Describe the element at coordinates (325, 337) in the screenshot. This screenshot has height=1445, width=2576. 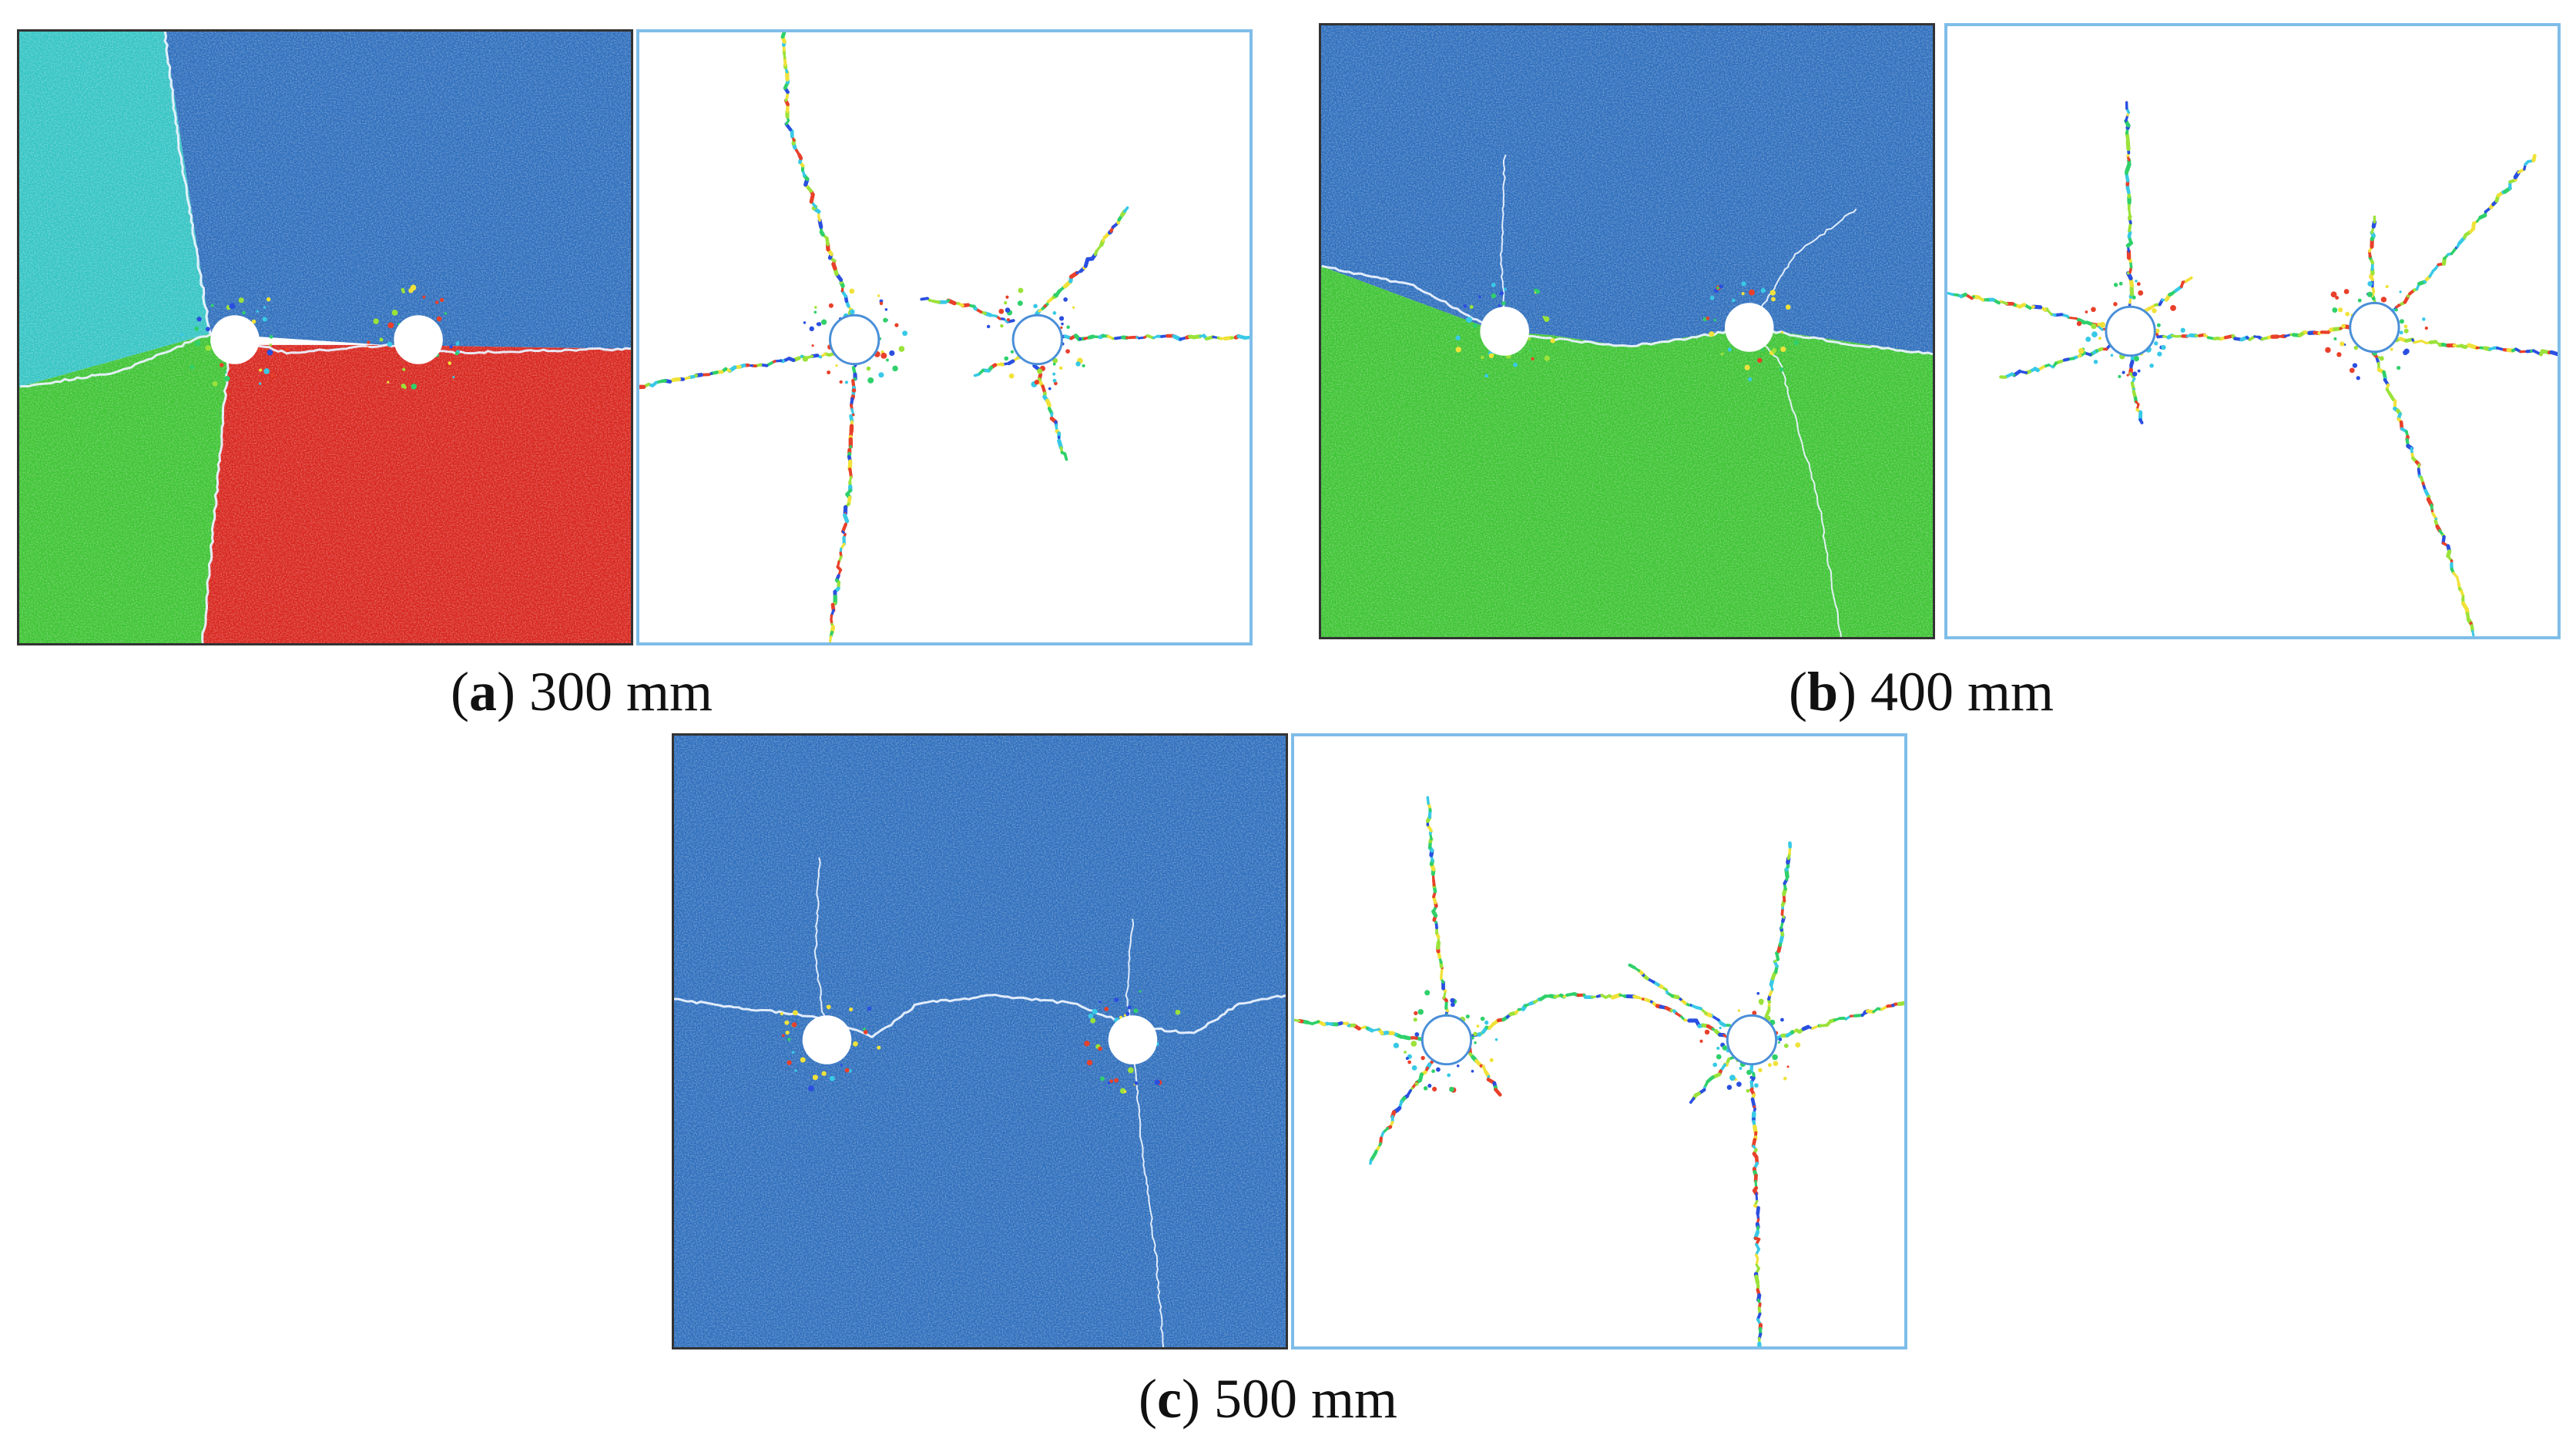
I see `block-fragment-map-a` at that location.